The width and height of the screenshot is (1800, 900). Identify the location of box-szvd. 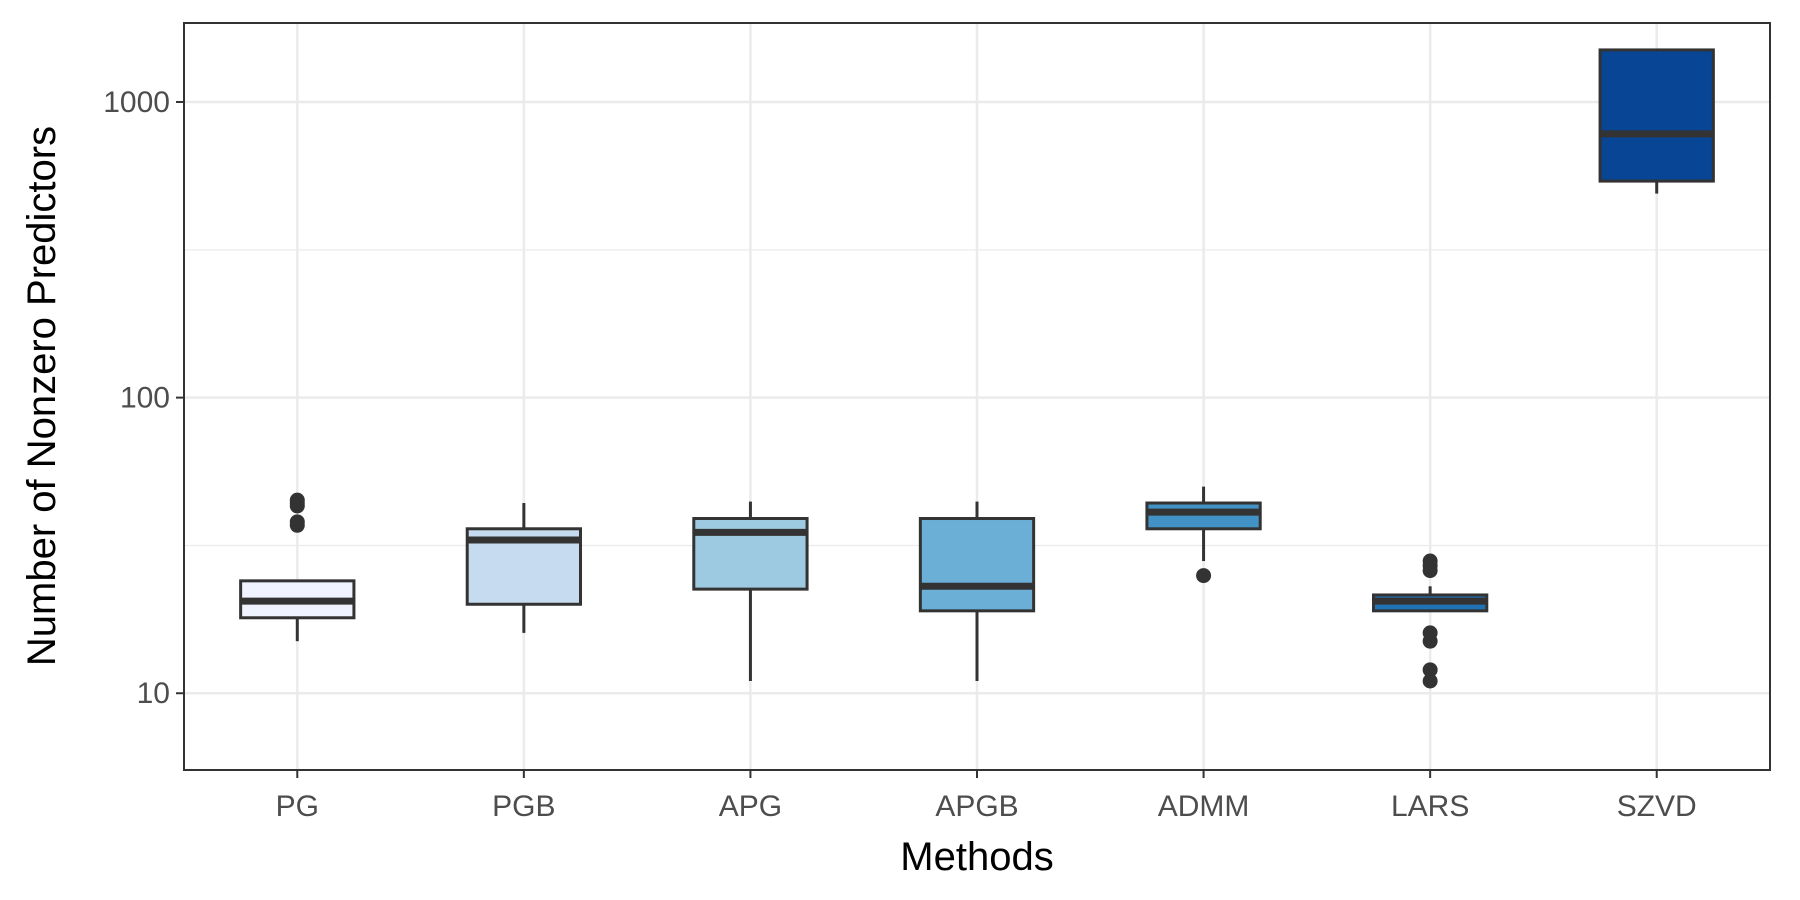
(1656, 121).